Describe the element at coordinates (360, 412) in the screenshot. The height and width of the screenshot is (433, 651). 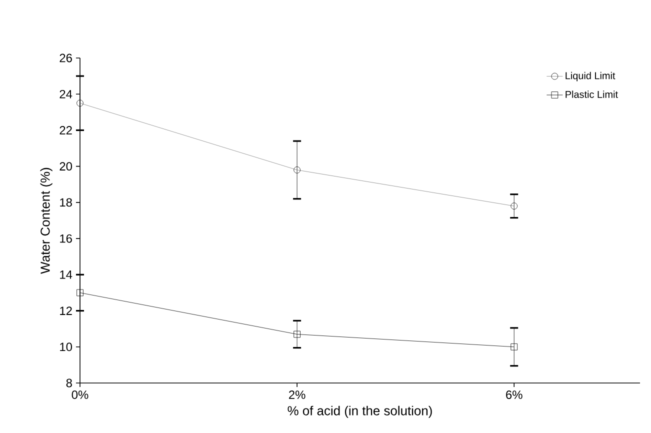
I see `x-axis-title: % of acid (in the solution)` at that location.